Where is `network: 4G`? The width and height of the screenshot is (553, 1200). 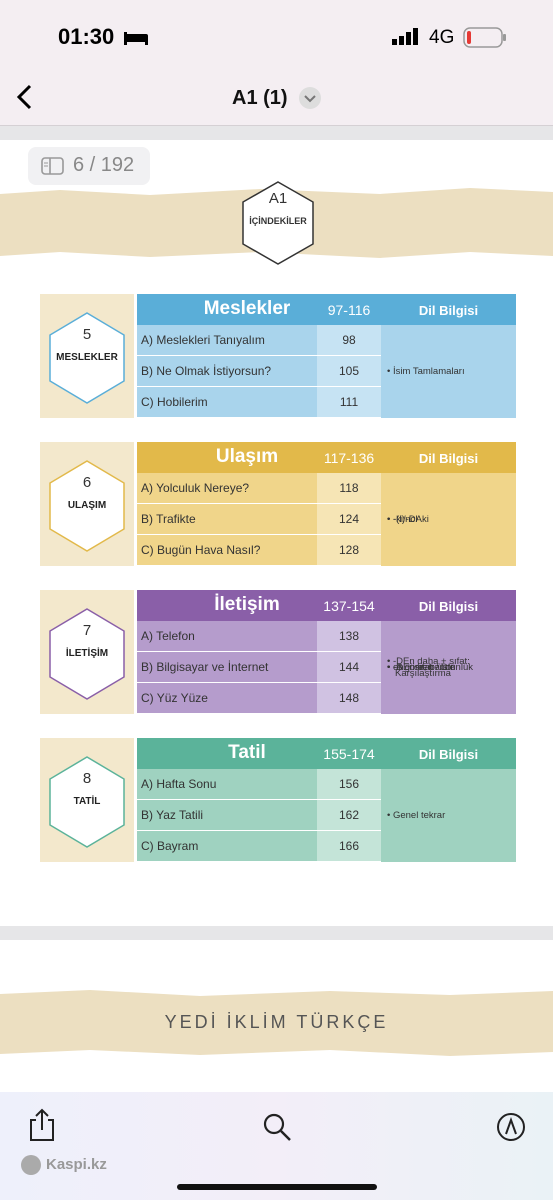
network: 4G is located at coordinates (442, 37).